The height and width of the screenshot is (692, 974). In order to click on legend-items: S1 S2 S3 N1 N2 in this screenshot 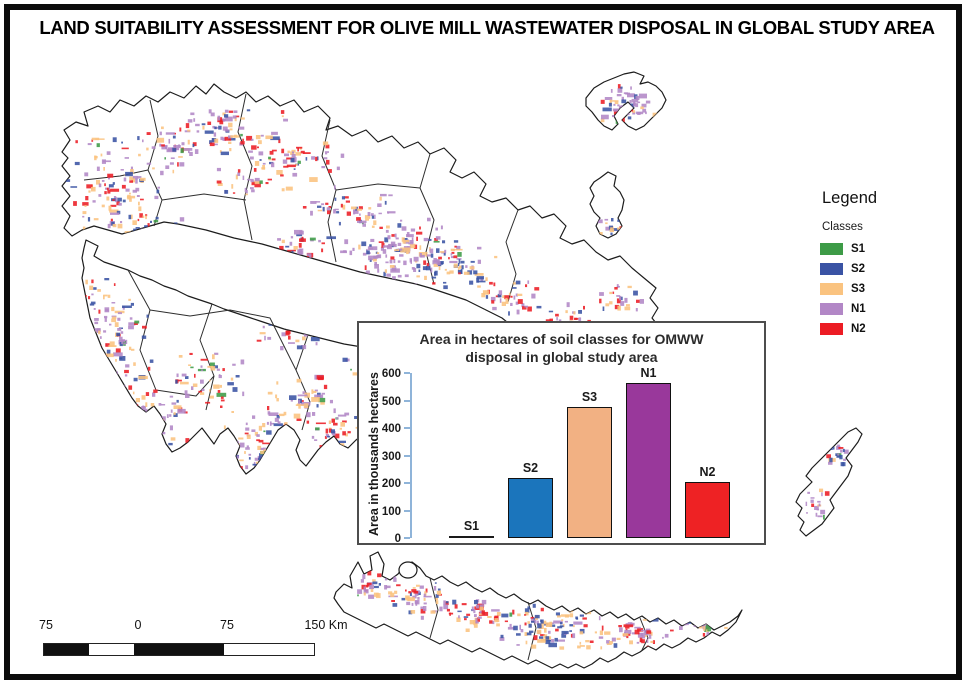, I will do `click(848, 288)`.